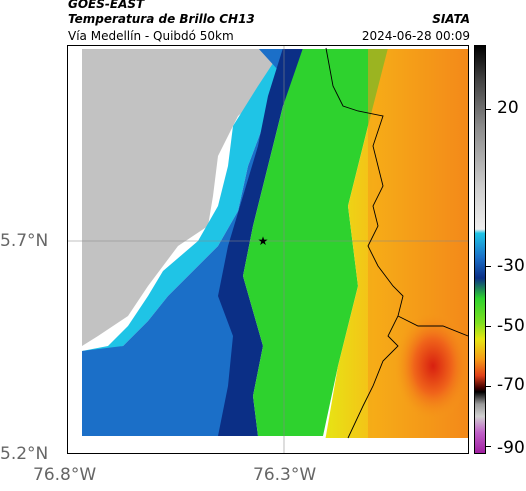  What do you see at coordinates (511, 266) in the screenshot?
I see `colorbar-tick-1: -30` at bounding box center [511, 266].